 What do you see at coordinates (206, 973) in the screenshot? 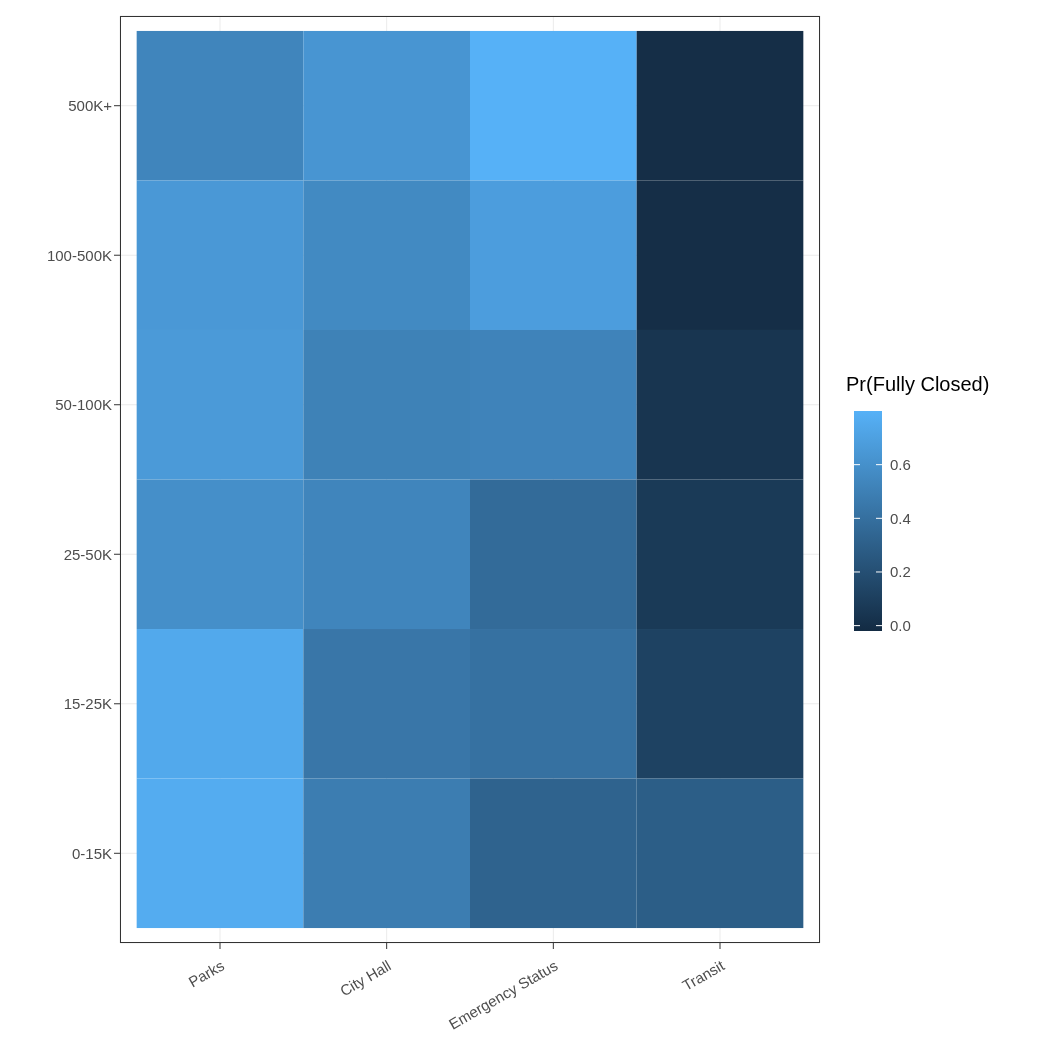
I see `x-tick-label: Parks` at bounding box center [206, 973].